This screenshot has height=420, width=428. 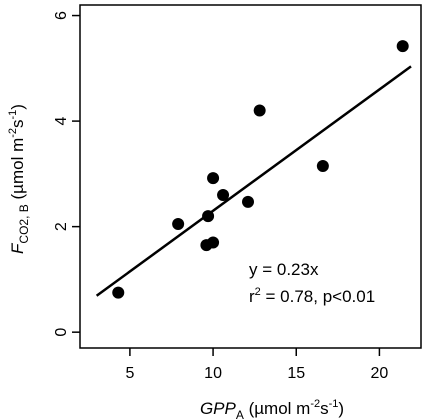 I want to click on x-tick-label: 5, so click(x=129, y=373).